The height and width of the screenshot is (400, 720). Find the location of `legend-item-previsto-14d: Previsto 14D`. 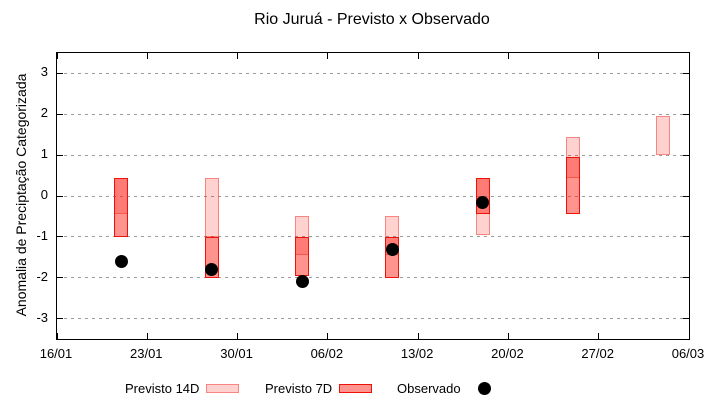

legend-item-previsto-14d: Previsto 14D is located at coordinates (182, 388).